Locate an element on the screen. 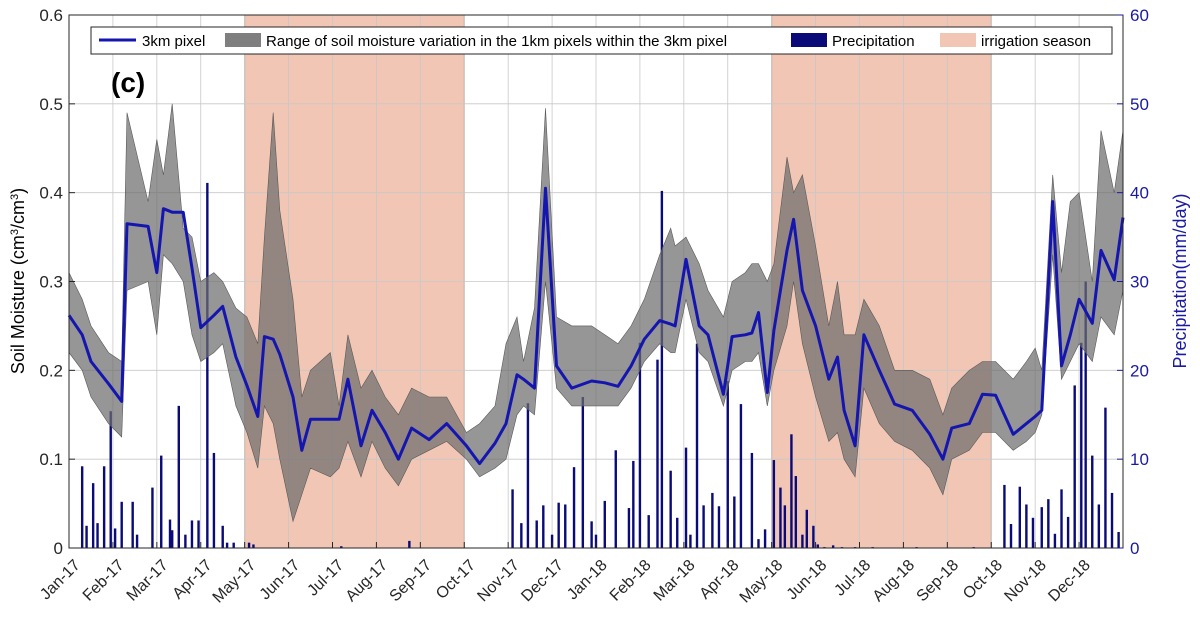  right-tick-label: 60 is located at coordinates (1139, 15).